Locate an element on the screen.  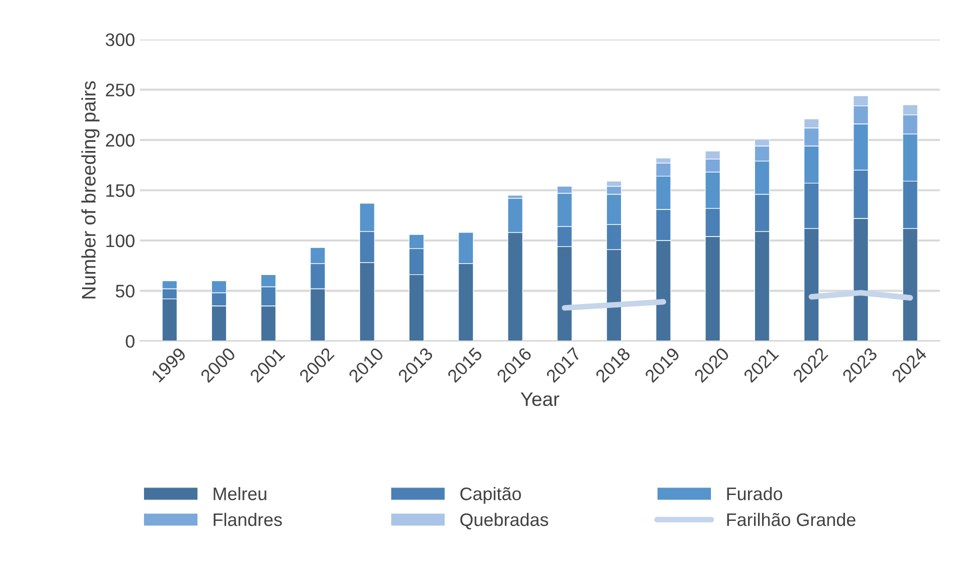
y-tick-label: 250 is located at coordinates (120, 90).